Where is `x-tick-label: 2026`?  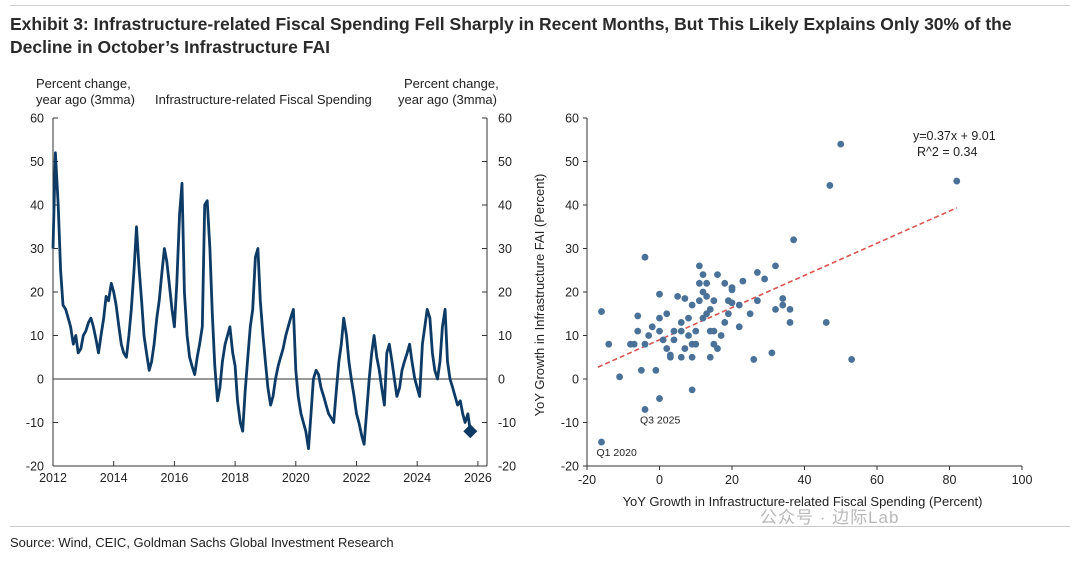 x-tick-label: 2026 is located at coordinates (478, 478).